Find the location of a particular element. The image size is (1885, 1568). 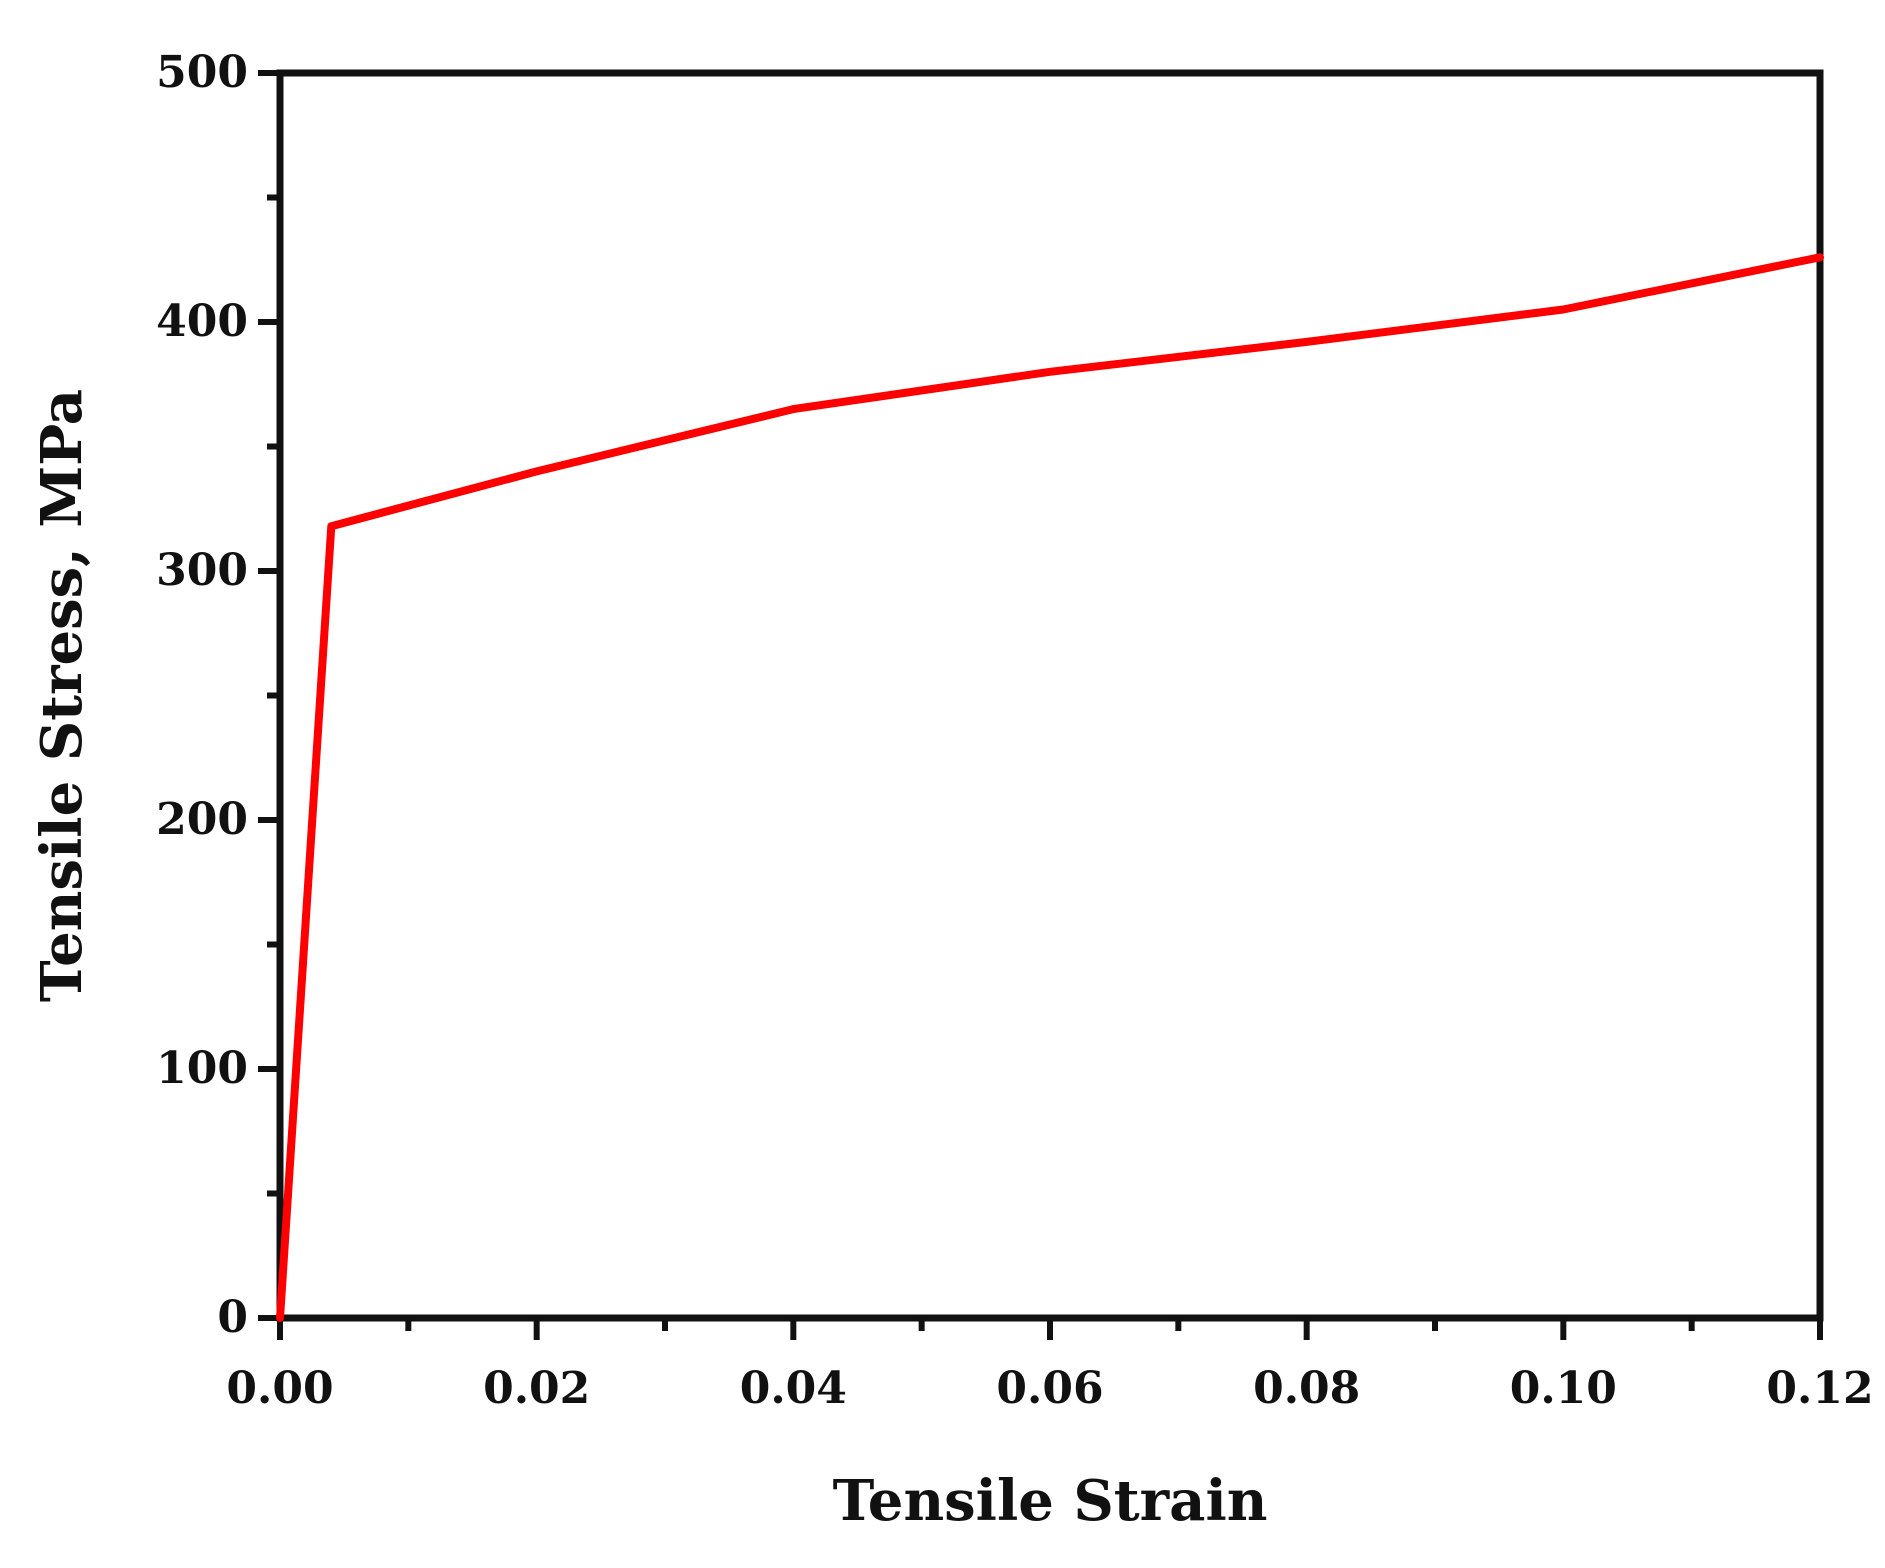

y-axis-title: Tensile Stress, MPa is located at coordinates (62, 695).